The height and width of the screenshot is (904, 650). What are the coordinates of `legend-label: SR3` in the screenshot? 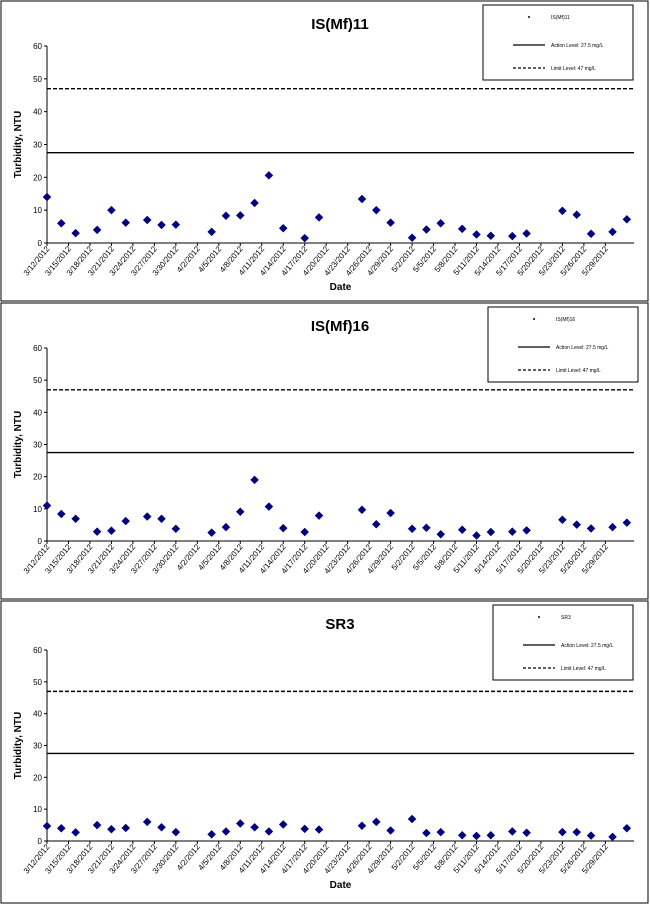 It's located at (566, 618).